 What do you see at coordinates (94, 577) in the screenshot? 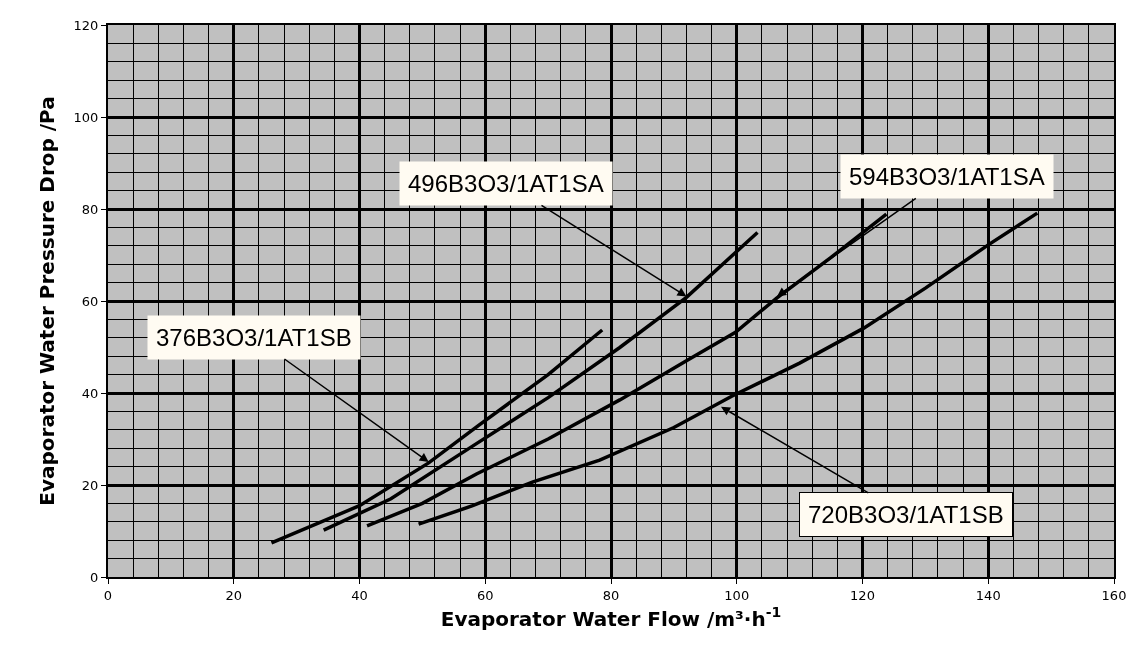
I see `y-tick-label: 0` at bounding box center [94, 577].